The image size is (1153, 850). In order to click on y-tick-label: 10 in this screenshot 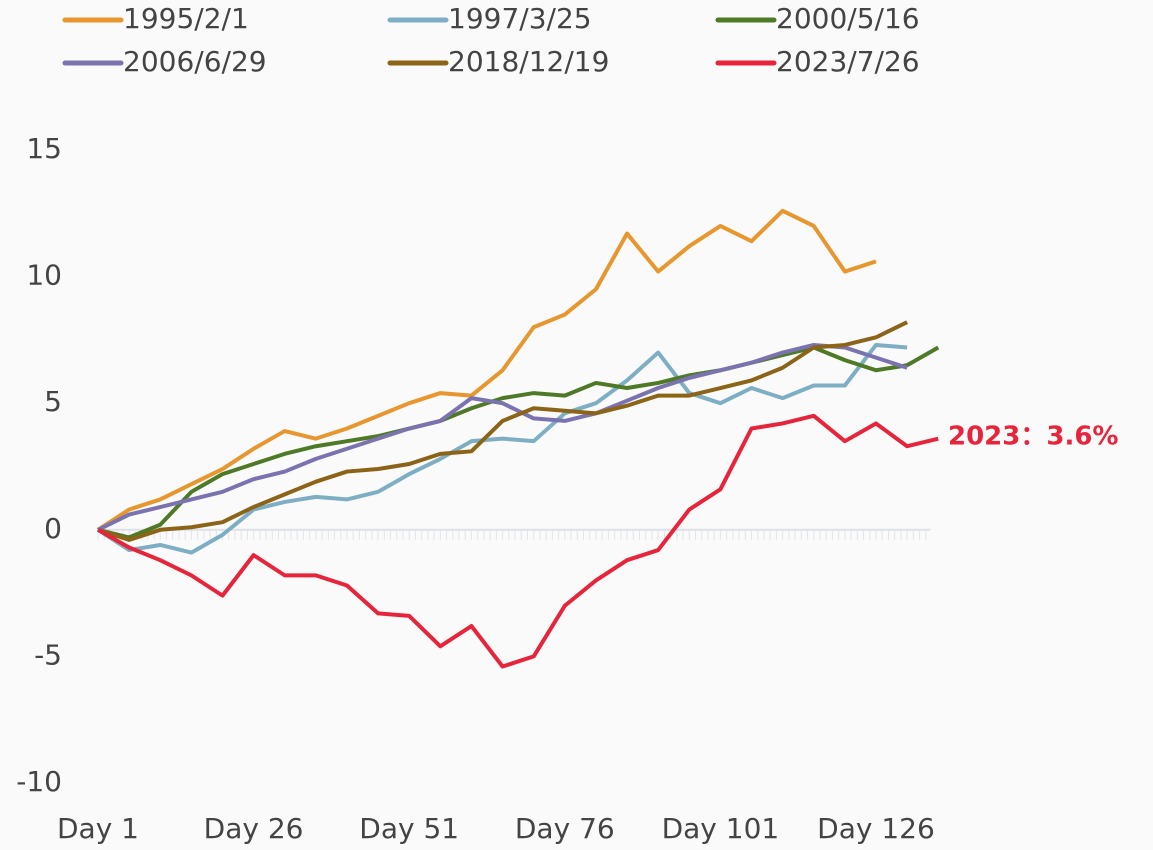, I will do `click(44, 275)`.